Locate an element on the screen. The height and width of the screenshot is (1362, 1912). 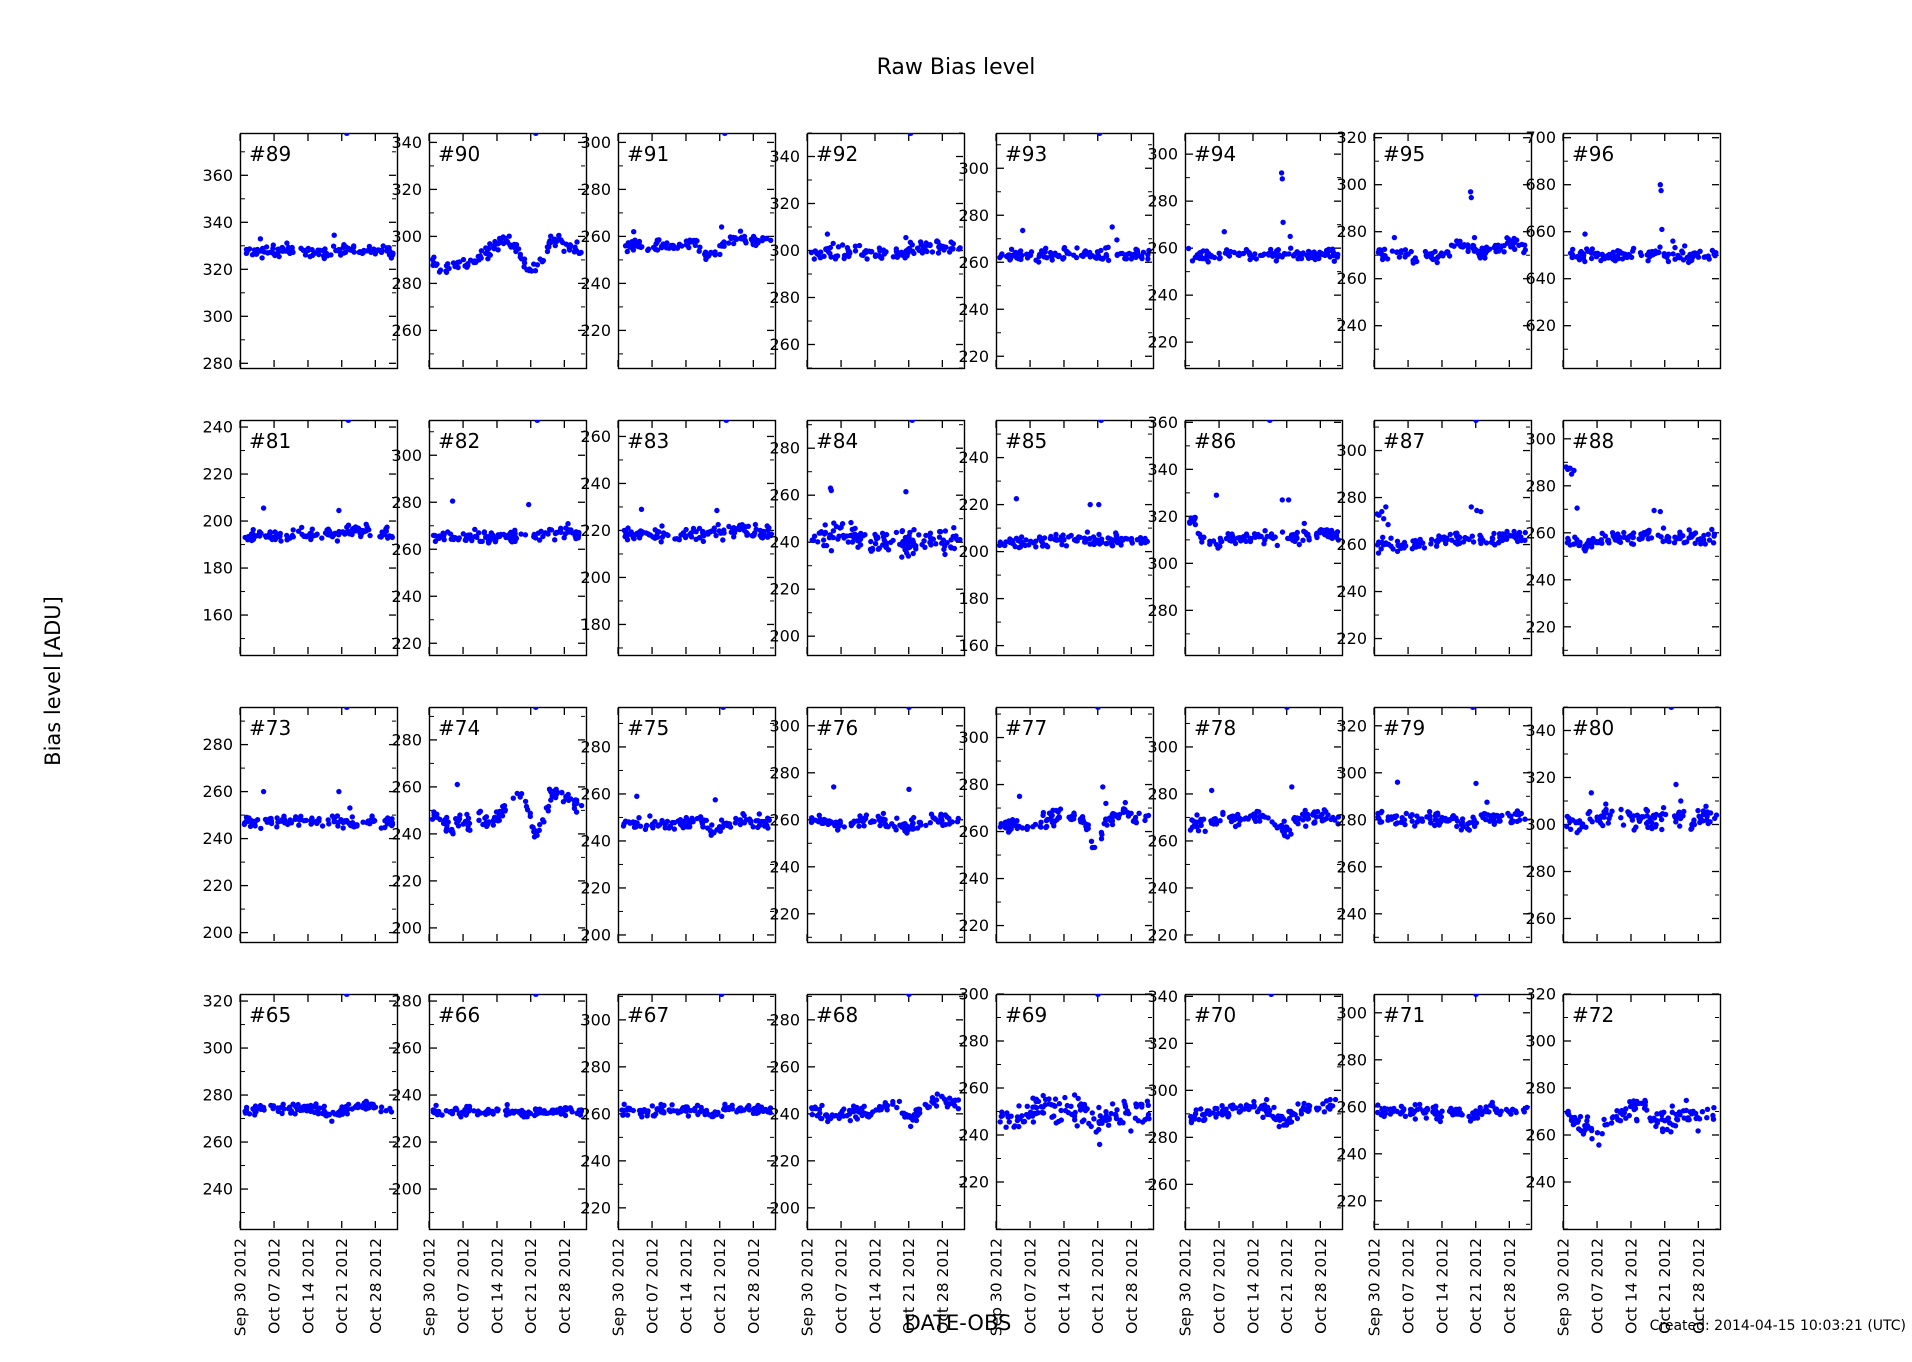
panel-label: #88 is located at coordinates (1593, 441).